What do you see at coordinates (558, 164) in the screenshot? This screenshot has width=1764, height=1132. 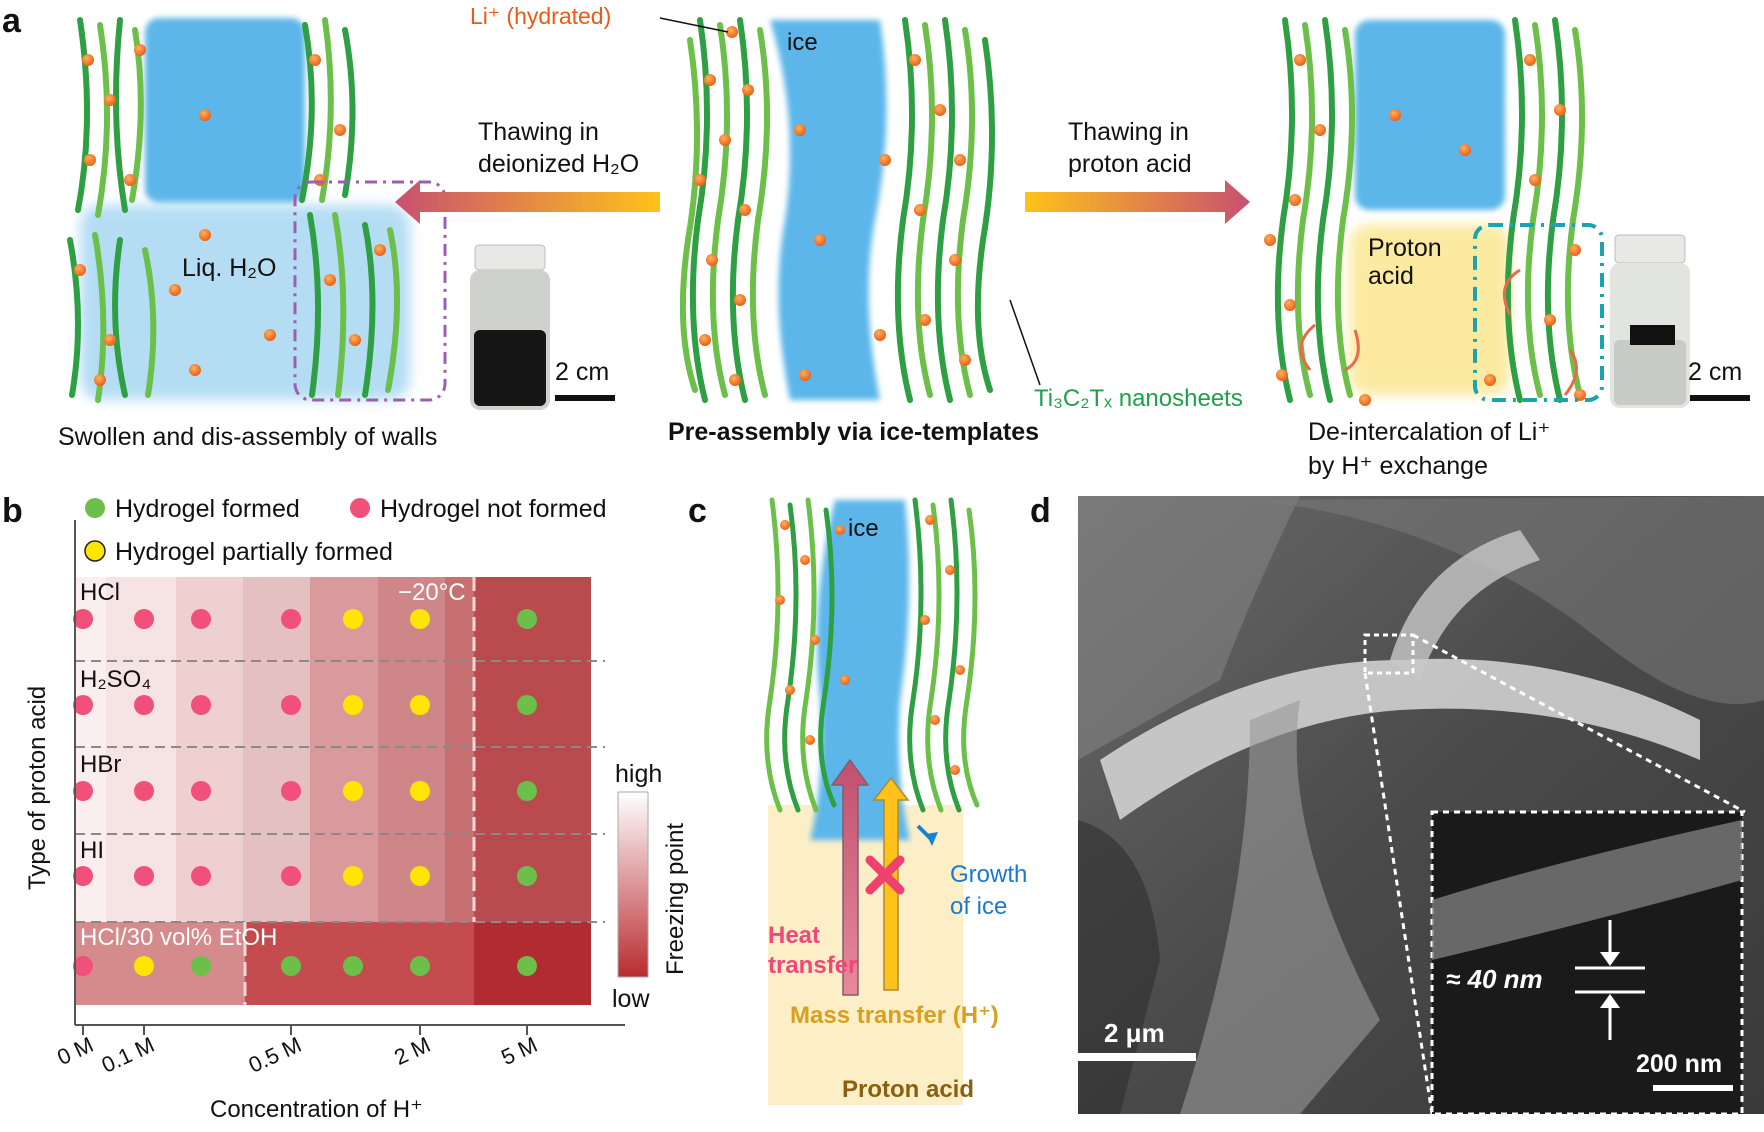 I see `left-arrow-line2: deionized H₂O` at bounding box center [558, 164].